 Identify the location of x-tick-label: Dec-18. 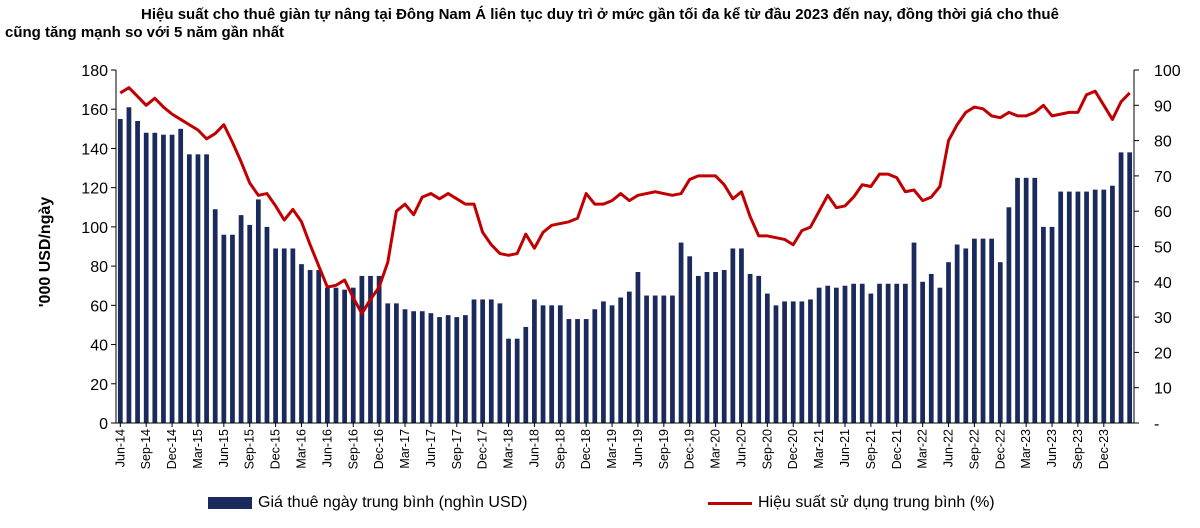
(586, 449).